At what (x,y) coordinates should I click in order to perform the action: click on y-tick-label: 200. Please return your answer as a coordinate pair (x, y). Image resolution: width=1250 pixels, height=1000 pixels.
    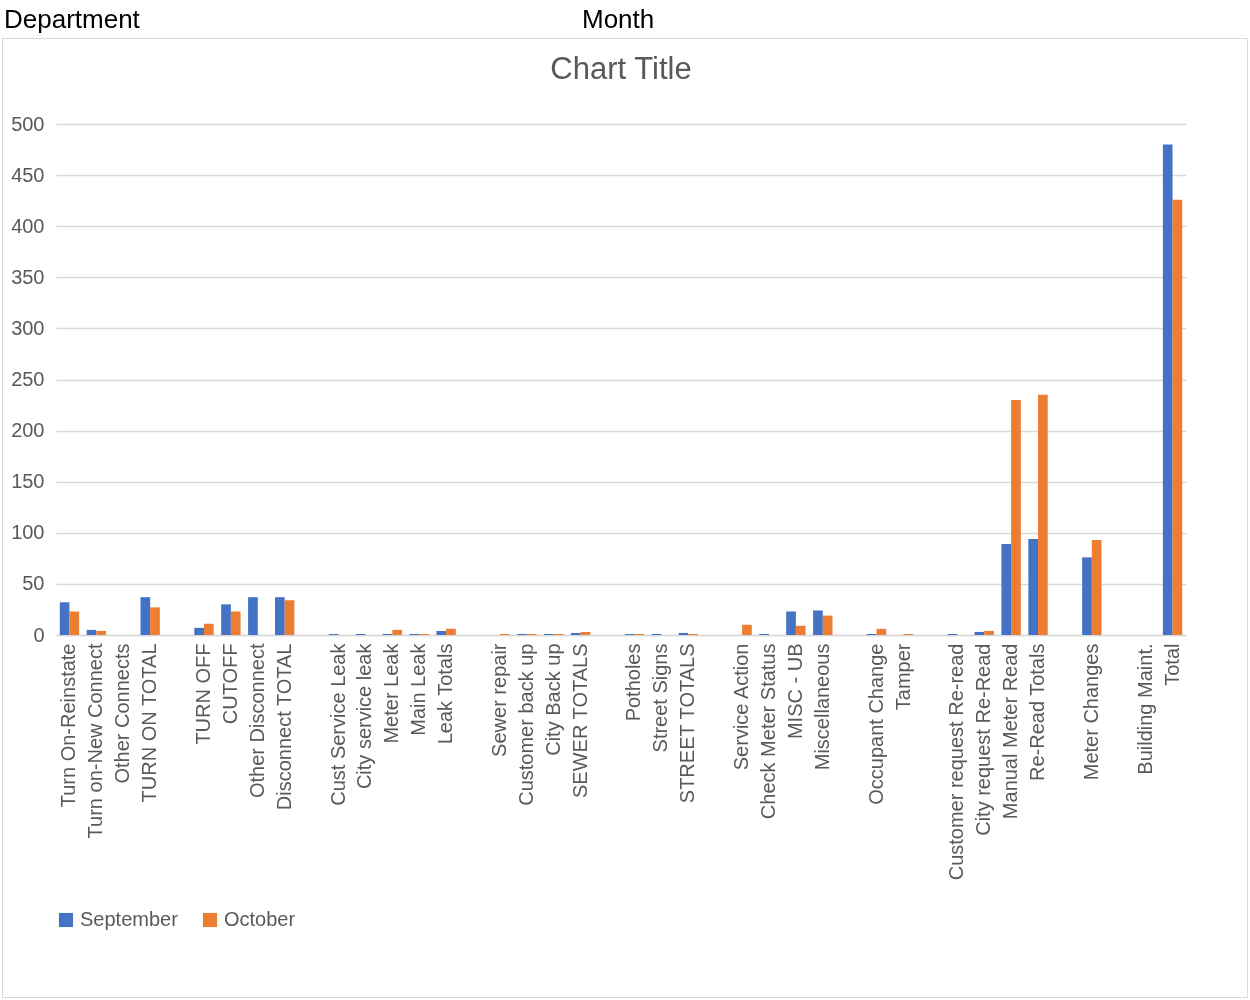
    Looking at the image, I should click on (28, 430).